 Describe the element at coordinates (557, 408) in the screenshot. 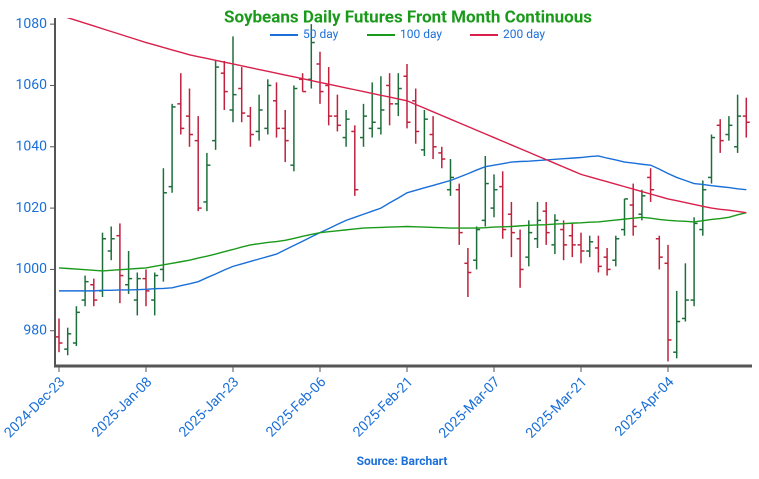

I see `x-tick-label: 2025-Mar-21` at that location.